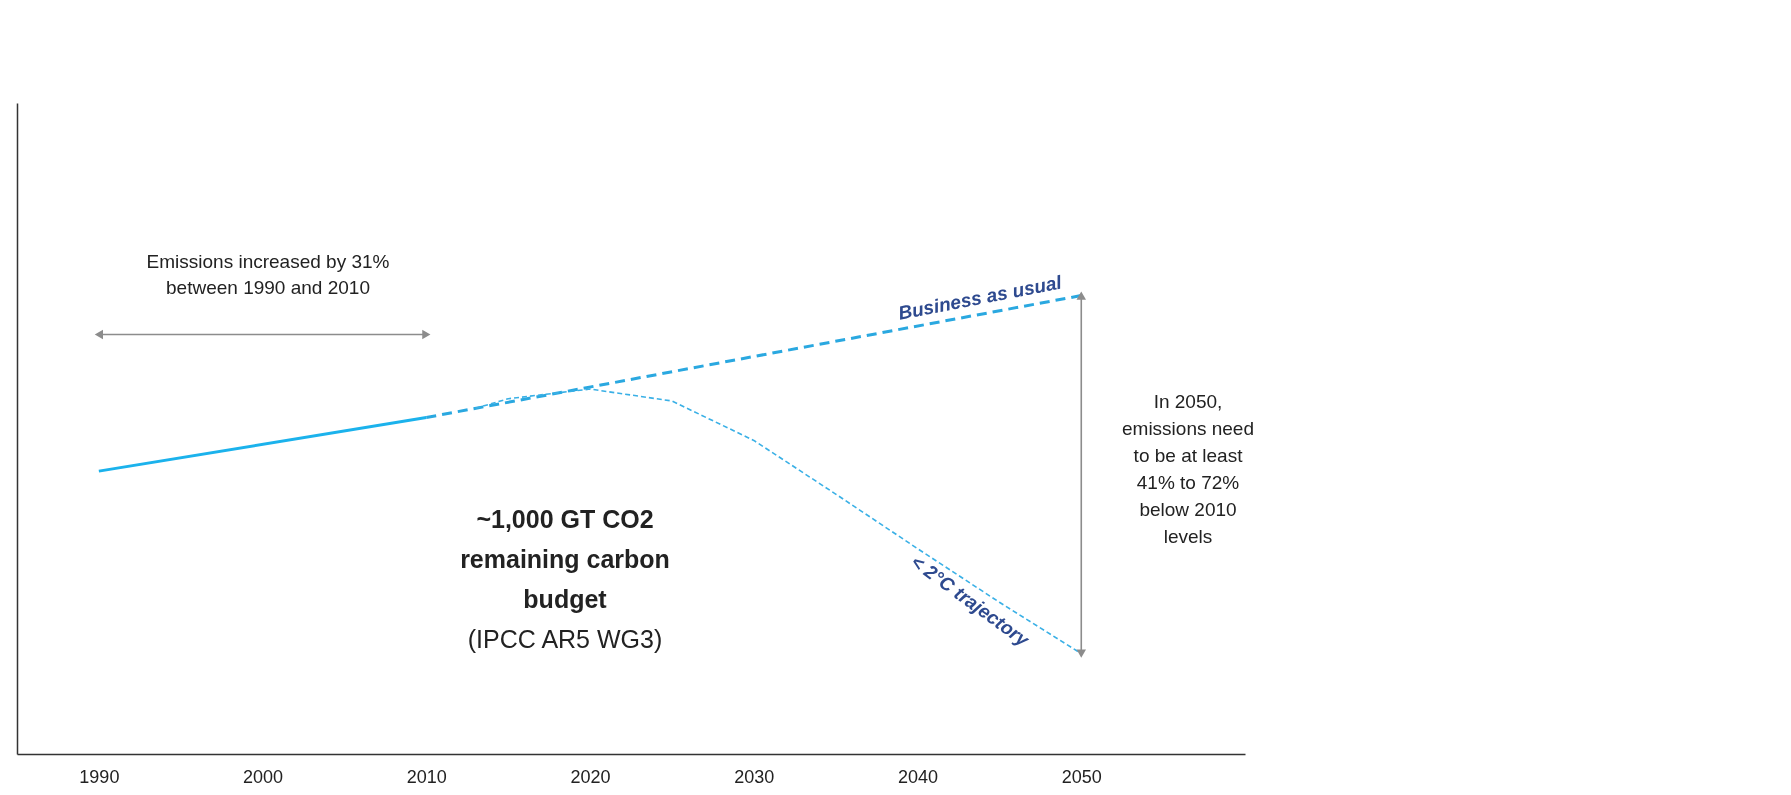 Image resolution: width=1791 pixels, height=795 pixels. I want to click on x-tick-label: 2010, so click(426, 776).